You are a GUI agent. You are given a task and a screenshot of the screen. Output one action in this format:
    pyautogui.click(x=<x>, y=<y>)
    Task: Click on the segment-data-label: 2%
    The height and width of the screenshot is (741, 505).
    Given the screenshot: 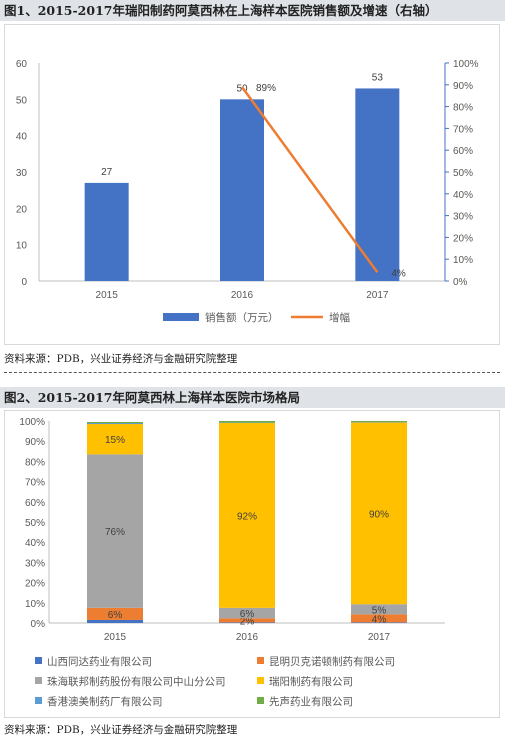 What is the action you would take?
    pyautogui.click(x=247, y=621)
    